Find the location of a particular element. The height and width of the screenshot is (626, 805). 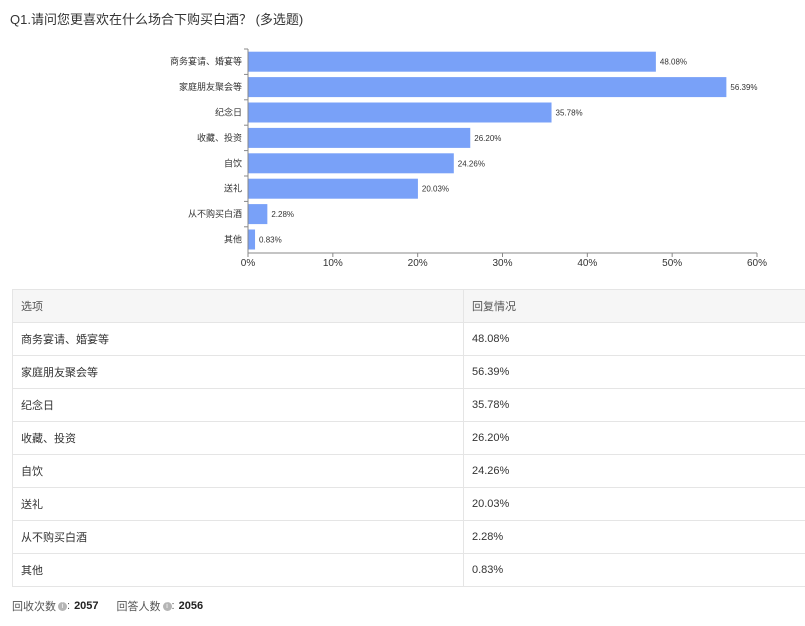

response-cell: 26.20% is located at coordinates (634, 438).